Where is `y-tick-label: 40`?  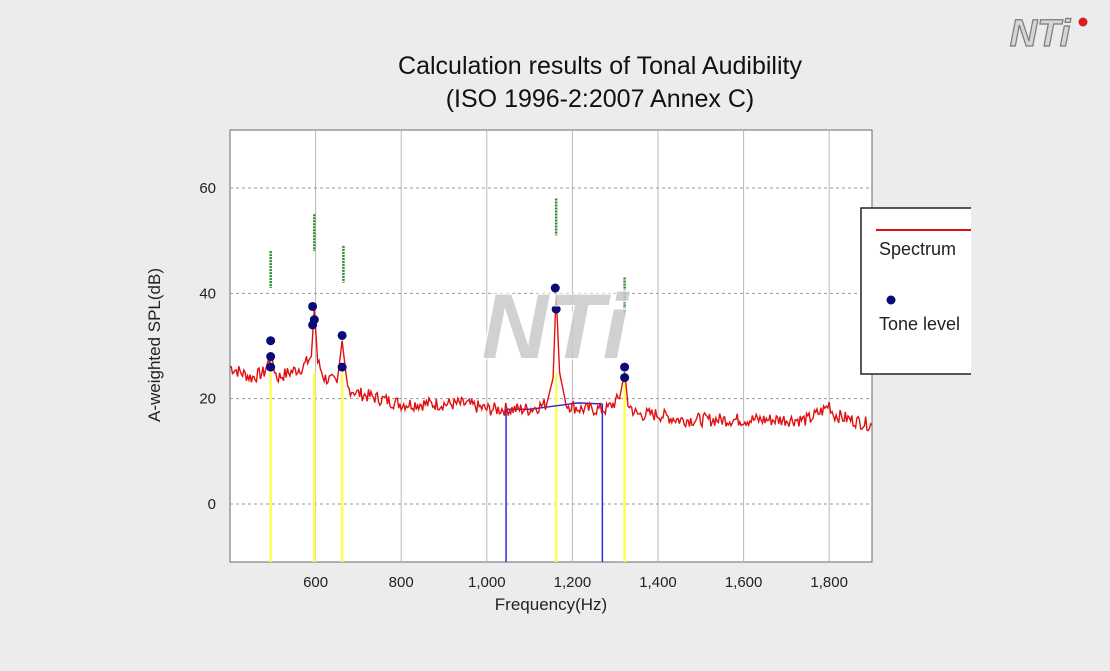
y-tick-label: 40 is located at coordinates (207, 293).